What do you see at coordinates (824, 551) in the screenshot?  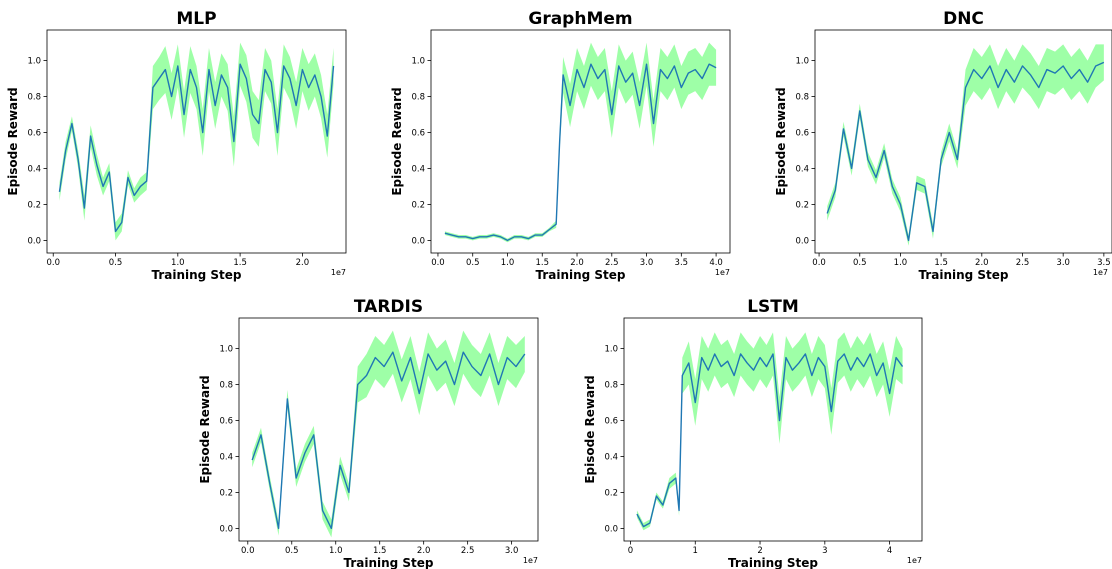 I see `x-tick-label: 3` at bounding box center [824, 551].